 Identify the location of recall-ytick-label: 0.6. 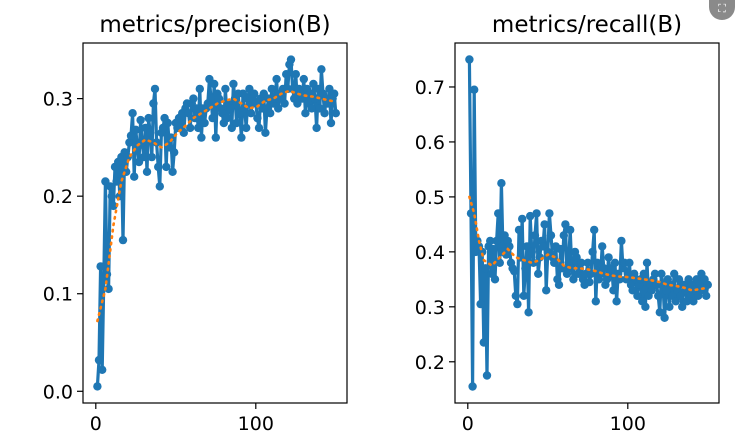
(430, 143).